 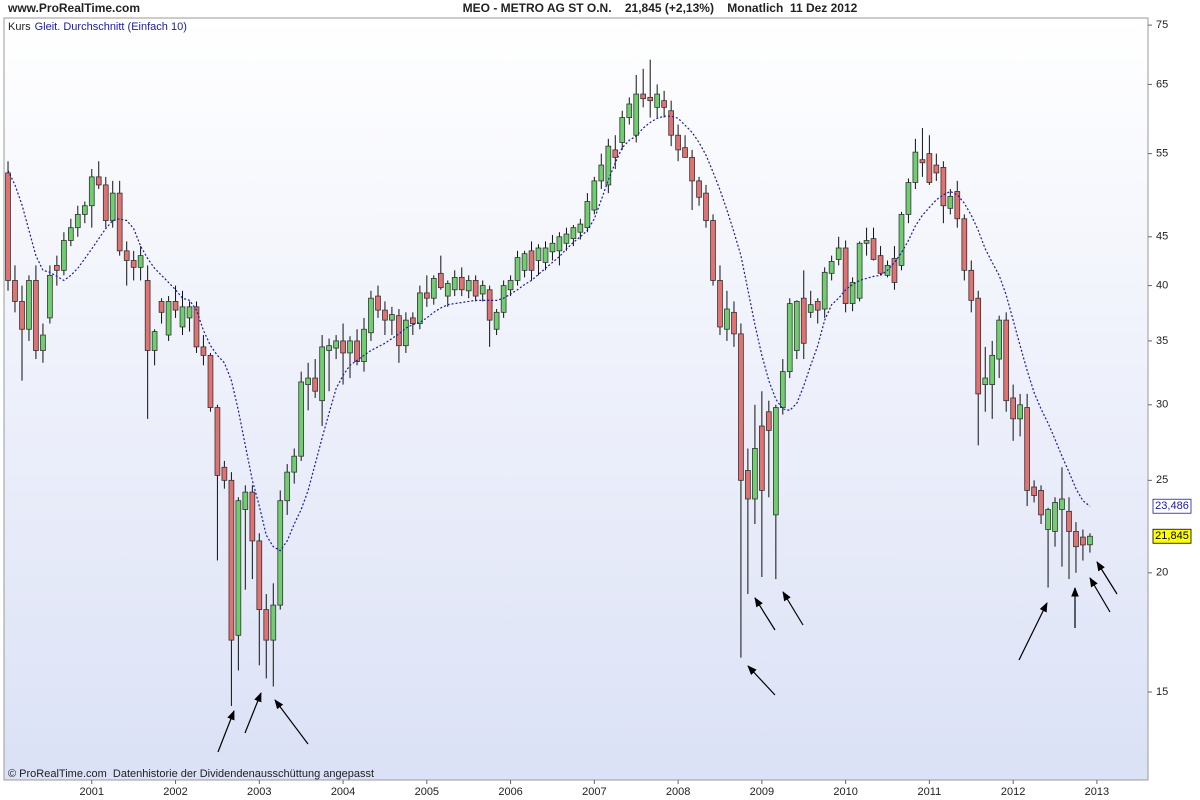 What do you see at coordinates (930, 792) in the screenshot?
I see `x-tick-label: 2011` at bounding box center [930, 792].